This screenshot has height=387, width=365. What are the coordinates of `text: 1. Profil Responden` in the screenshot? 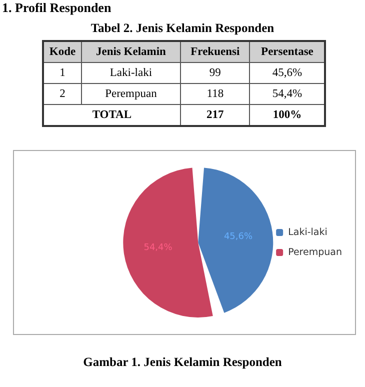 It's located at (57, 8).